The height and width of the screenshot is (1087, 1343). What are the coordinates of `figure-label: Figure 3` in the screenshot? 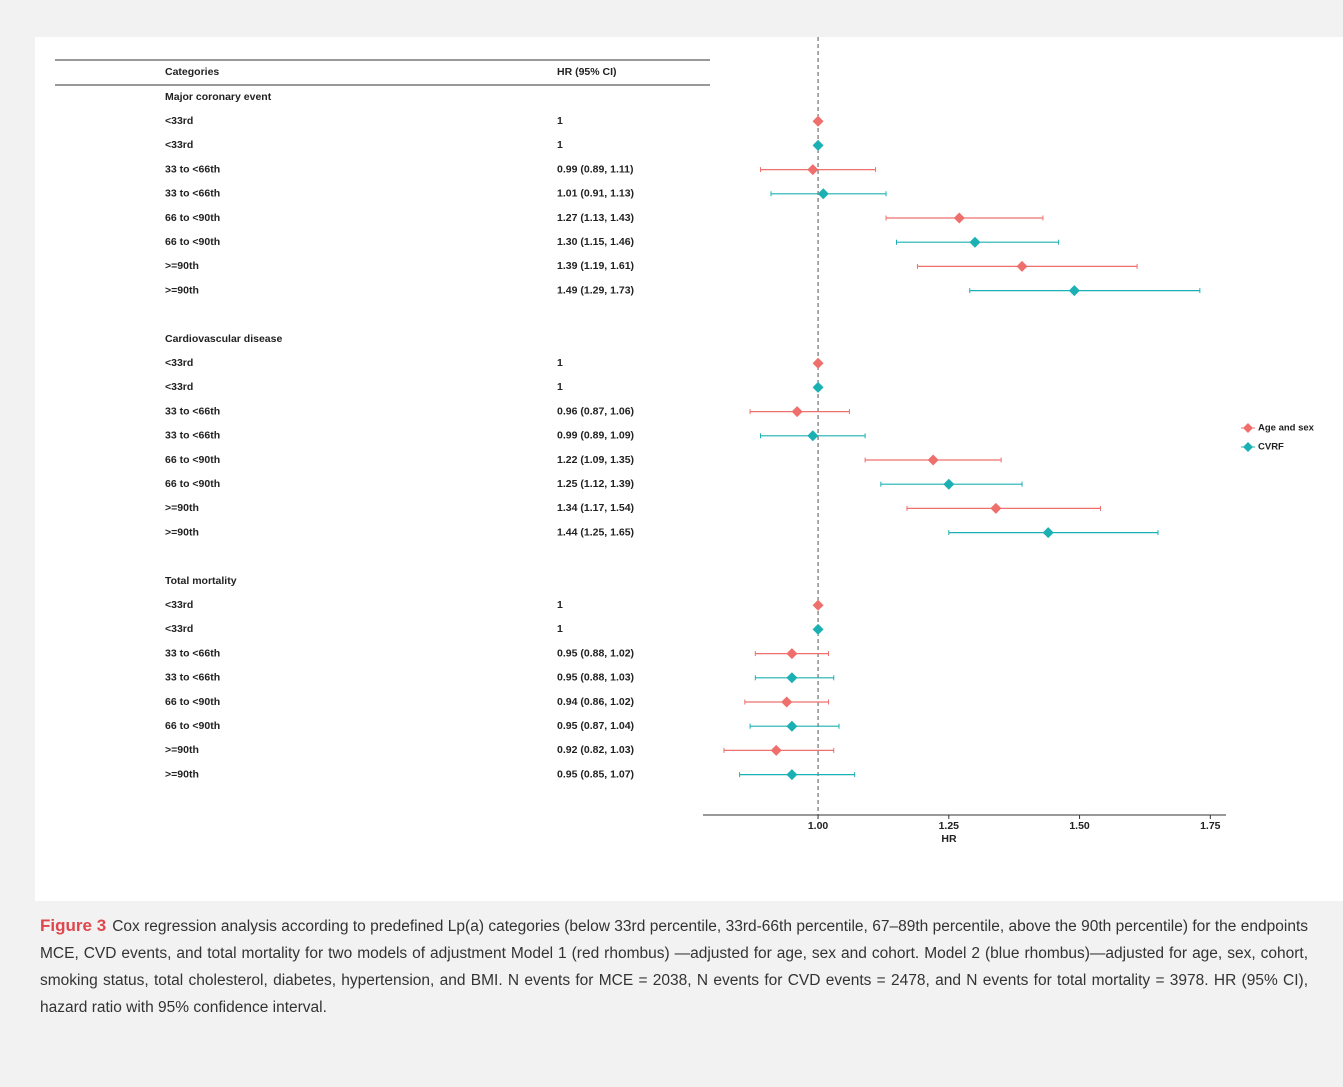 It's located at (73, 925).